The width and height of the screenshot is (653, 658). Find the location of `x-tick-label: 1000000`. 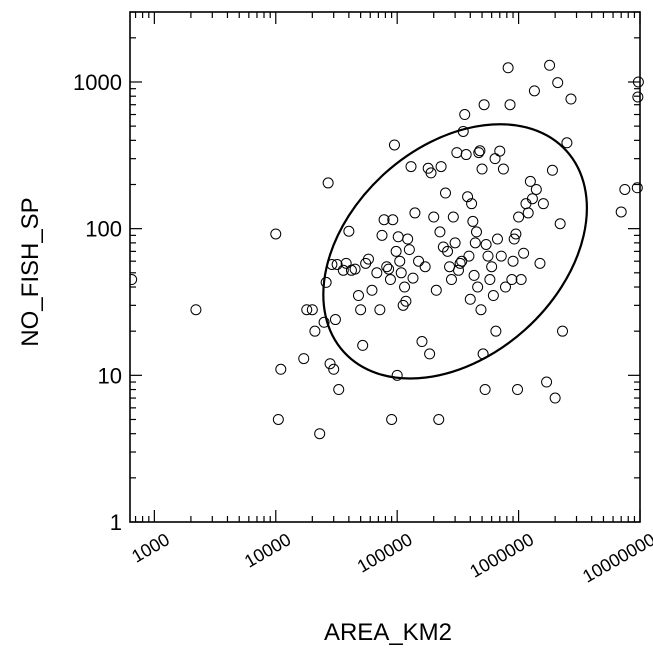

x-tick-label: 1000000 is located at coordinates (501, 555).